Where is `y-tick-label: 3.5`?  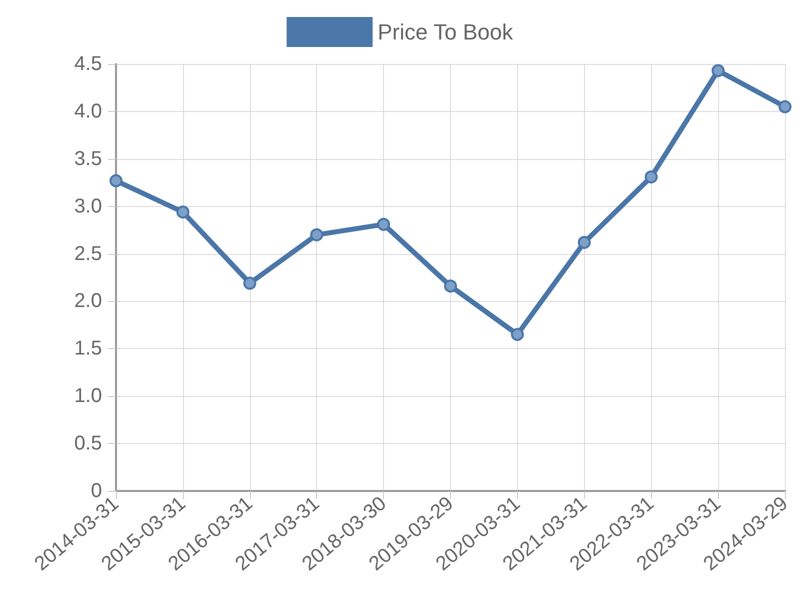
y-tick-label: 3.5 is located at coordinates (88, 159).